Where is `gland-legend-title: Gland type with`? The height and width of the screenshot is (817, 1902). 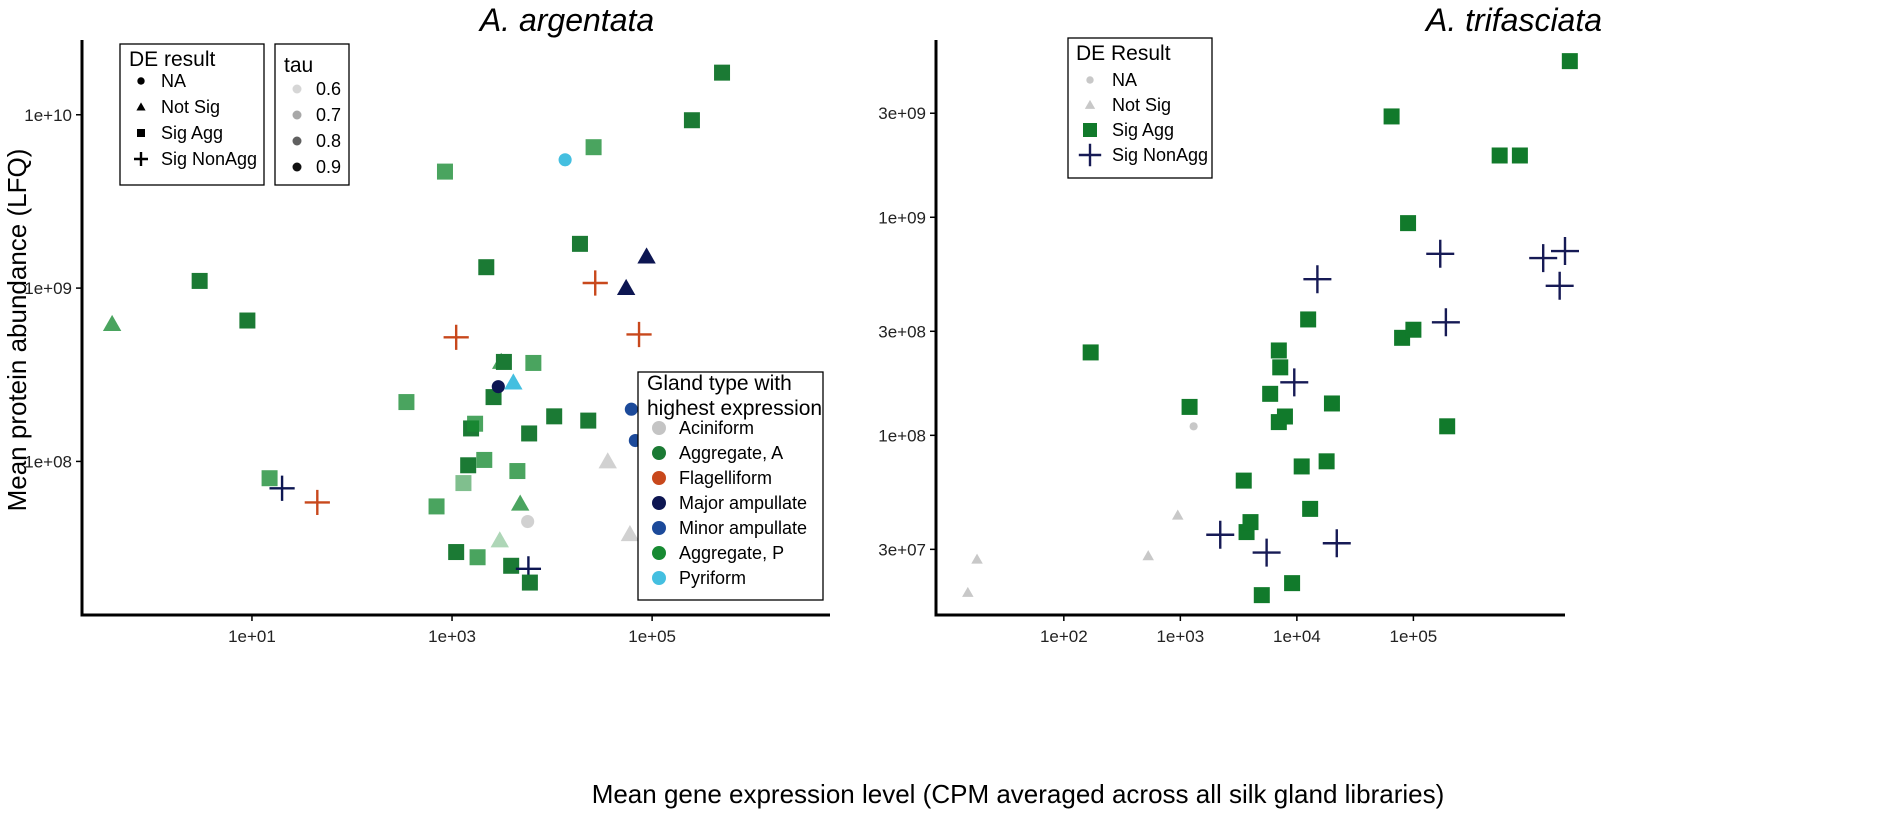 gland-legend-title: Gland type with is located at coordinates (719, 383).